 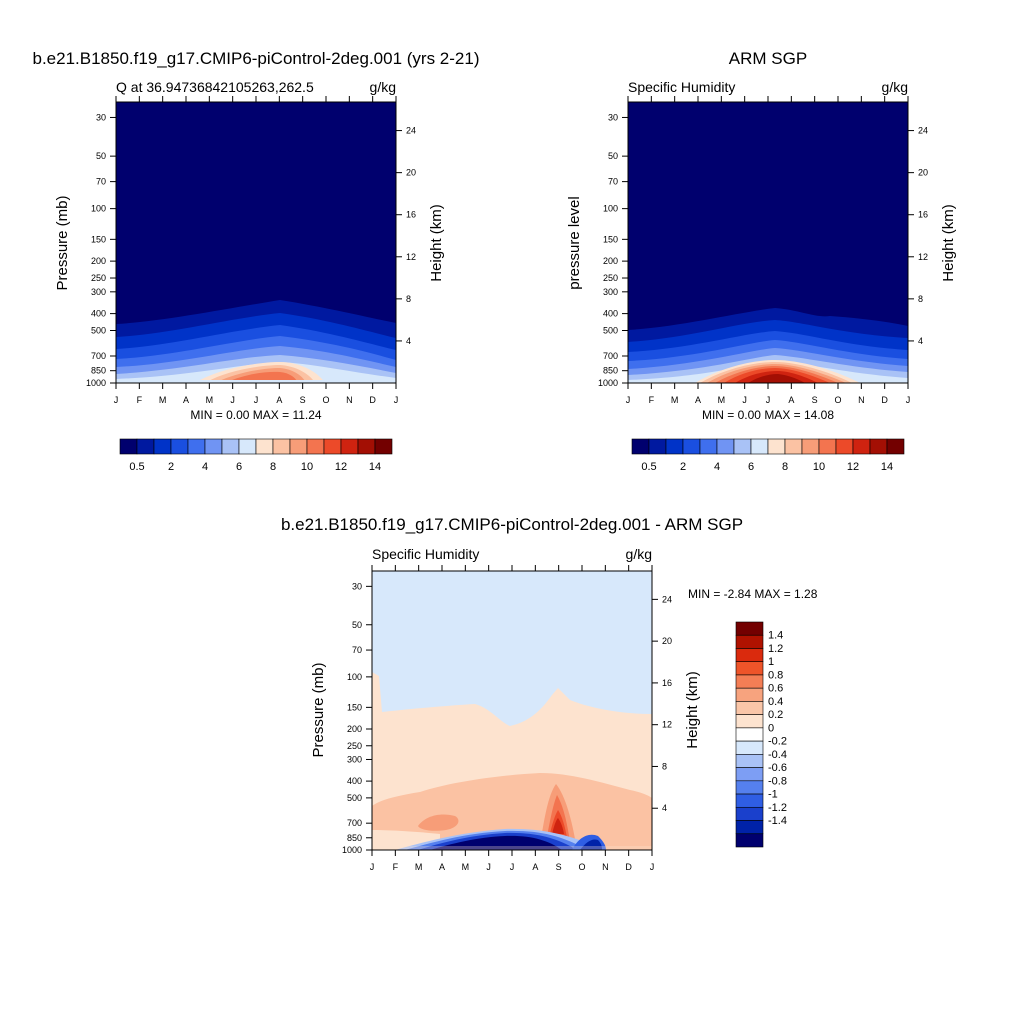 I want to click on colorbar-label: -0.4, so click(x=777, y=755).